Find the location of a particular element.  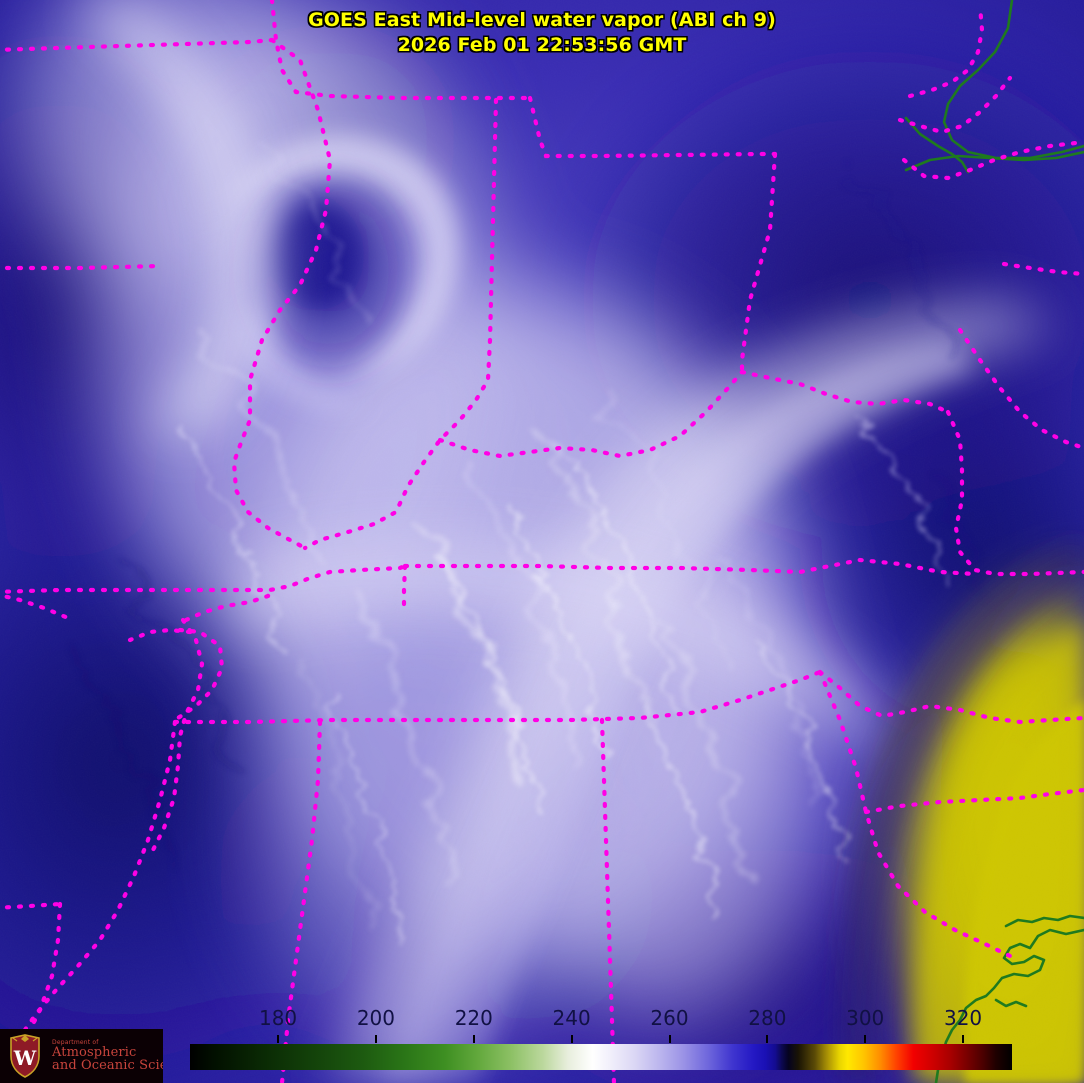

colorbar-gradient is located at coordinates (601, 1057).